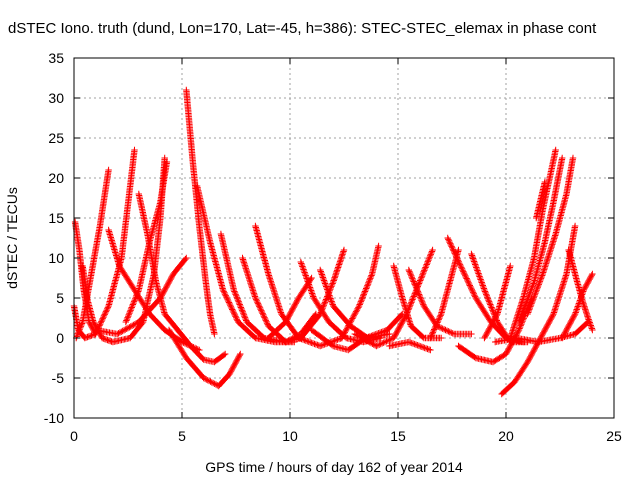  Describe the element at coordinates (54, 418) in the screenshot. I see `y-tick-label: -10` at that location.